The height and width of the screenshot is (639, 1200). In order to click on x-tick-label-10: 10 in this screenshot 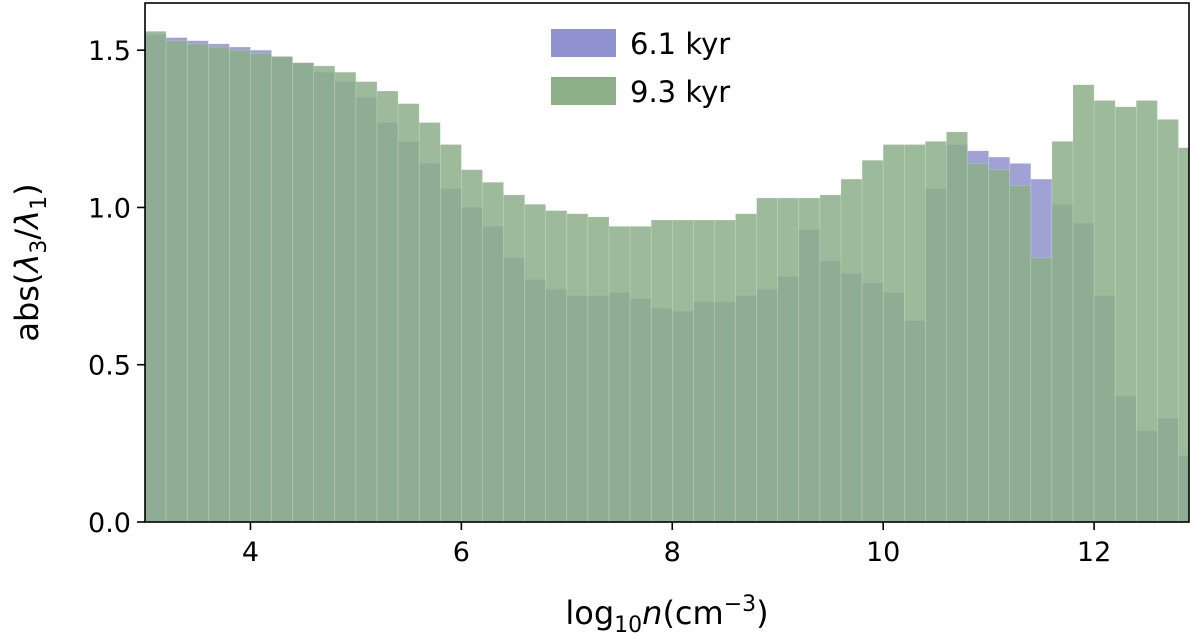, I will do `click(883, 552)`.